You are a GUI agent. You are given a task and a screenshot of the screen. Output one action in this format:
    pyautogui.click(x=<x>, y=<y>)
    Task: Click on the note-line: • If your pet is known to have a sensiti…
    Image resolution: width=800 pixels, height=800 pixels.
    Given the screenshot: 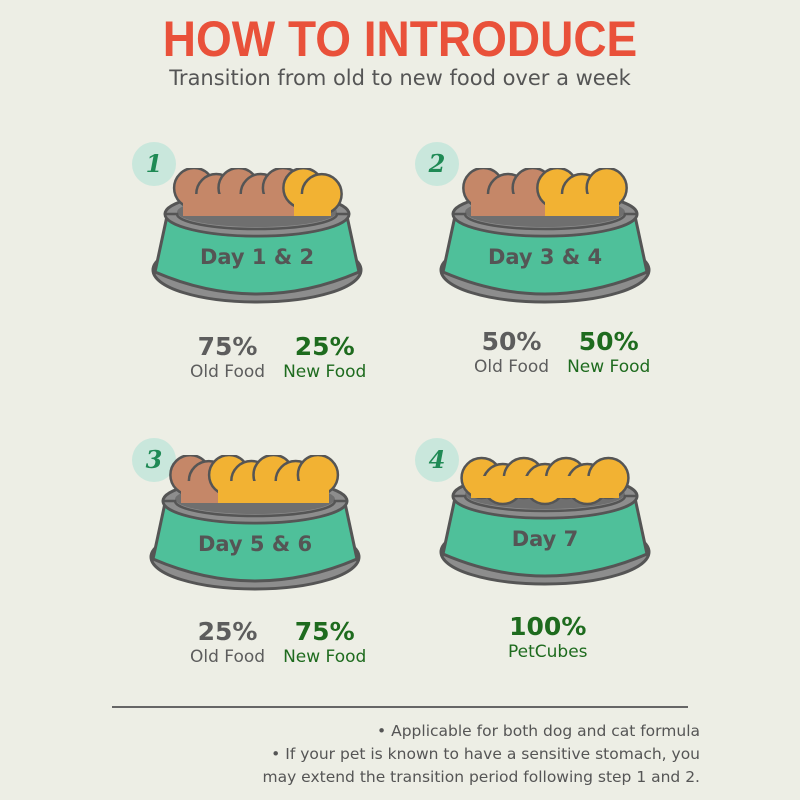 What is the action you would take?
    pyautogui.click(x=485, y=754)
    